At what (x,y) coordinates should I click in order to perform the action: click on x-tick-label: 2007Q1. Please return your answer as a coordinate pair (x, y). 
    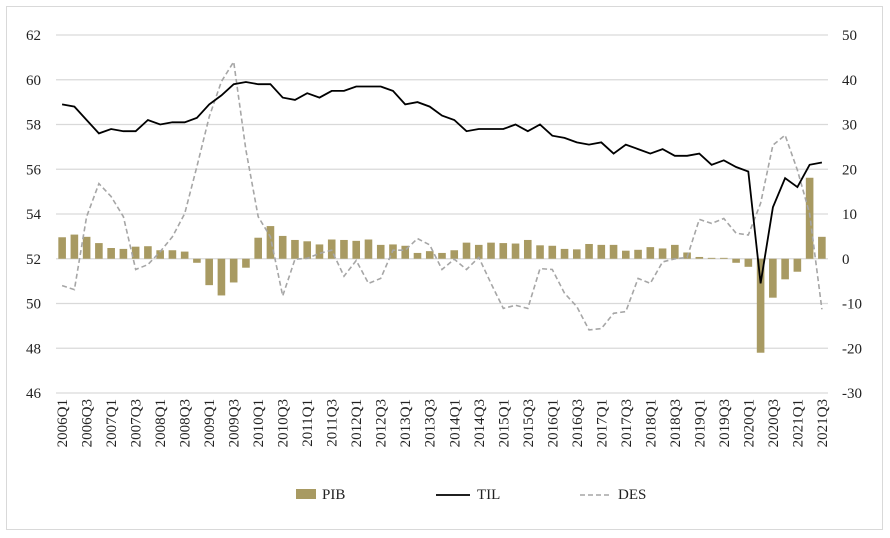
    Looking at the image, I should click on (112, 423).